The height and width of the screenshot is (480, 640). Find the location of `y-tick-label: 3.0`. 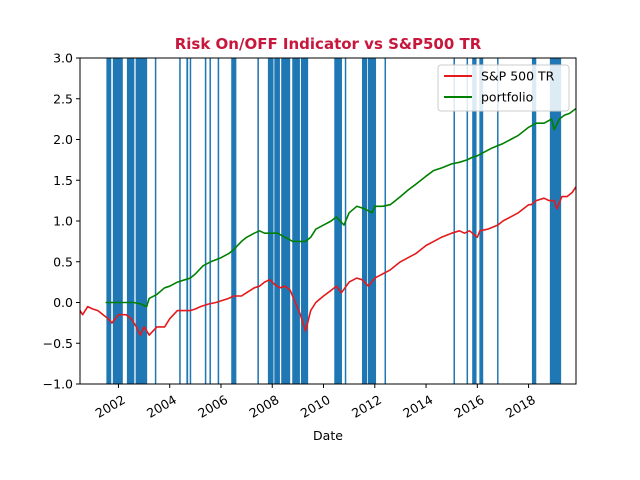

y-tick-label: 3.0 is located at coordinates (63, 58).